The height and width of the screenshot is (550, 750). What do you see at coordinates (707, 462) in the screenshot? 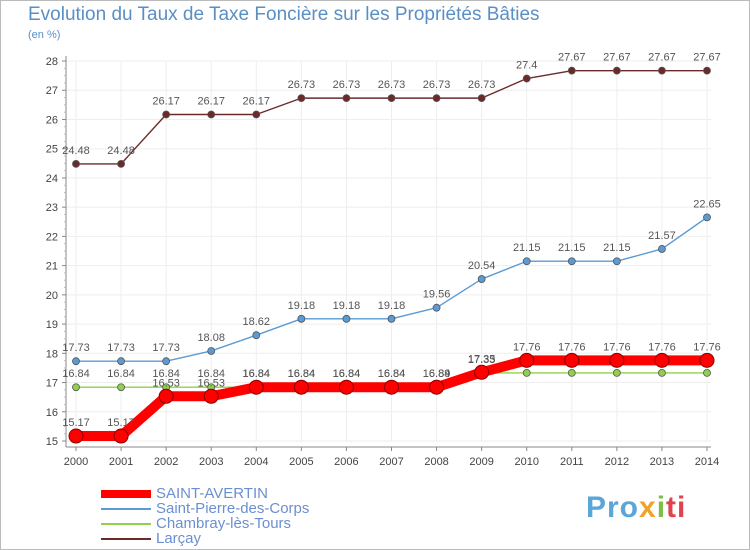
I see `x-tick-label: 2014` at bounding box center [707, 462].